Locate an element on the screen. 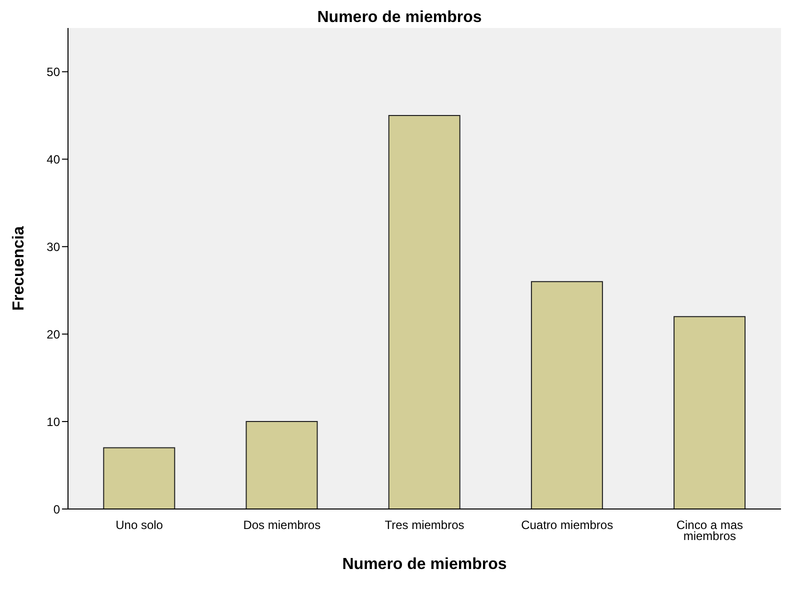  x-tick-label: Uno solo is located at coordinates (140, 525).